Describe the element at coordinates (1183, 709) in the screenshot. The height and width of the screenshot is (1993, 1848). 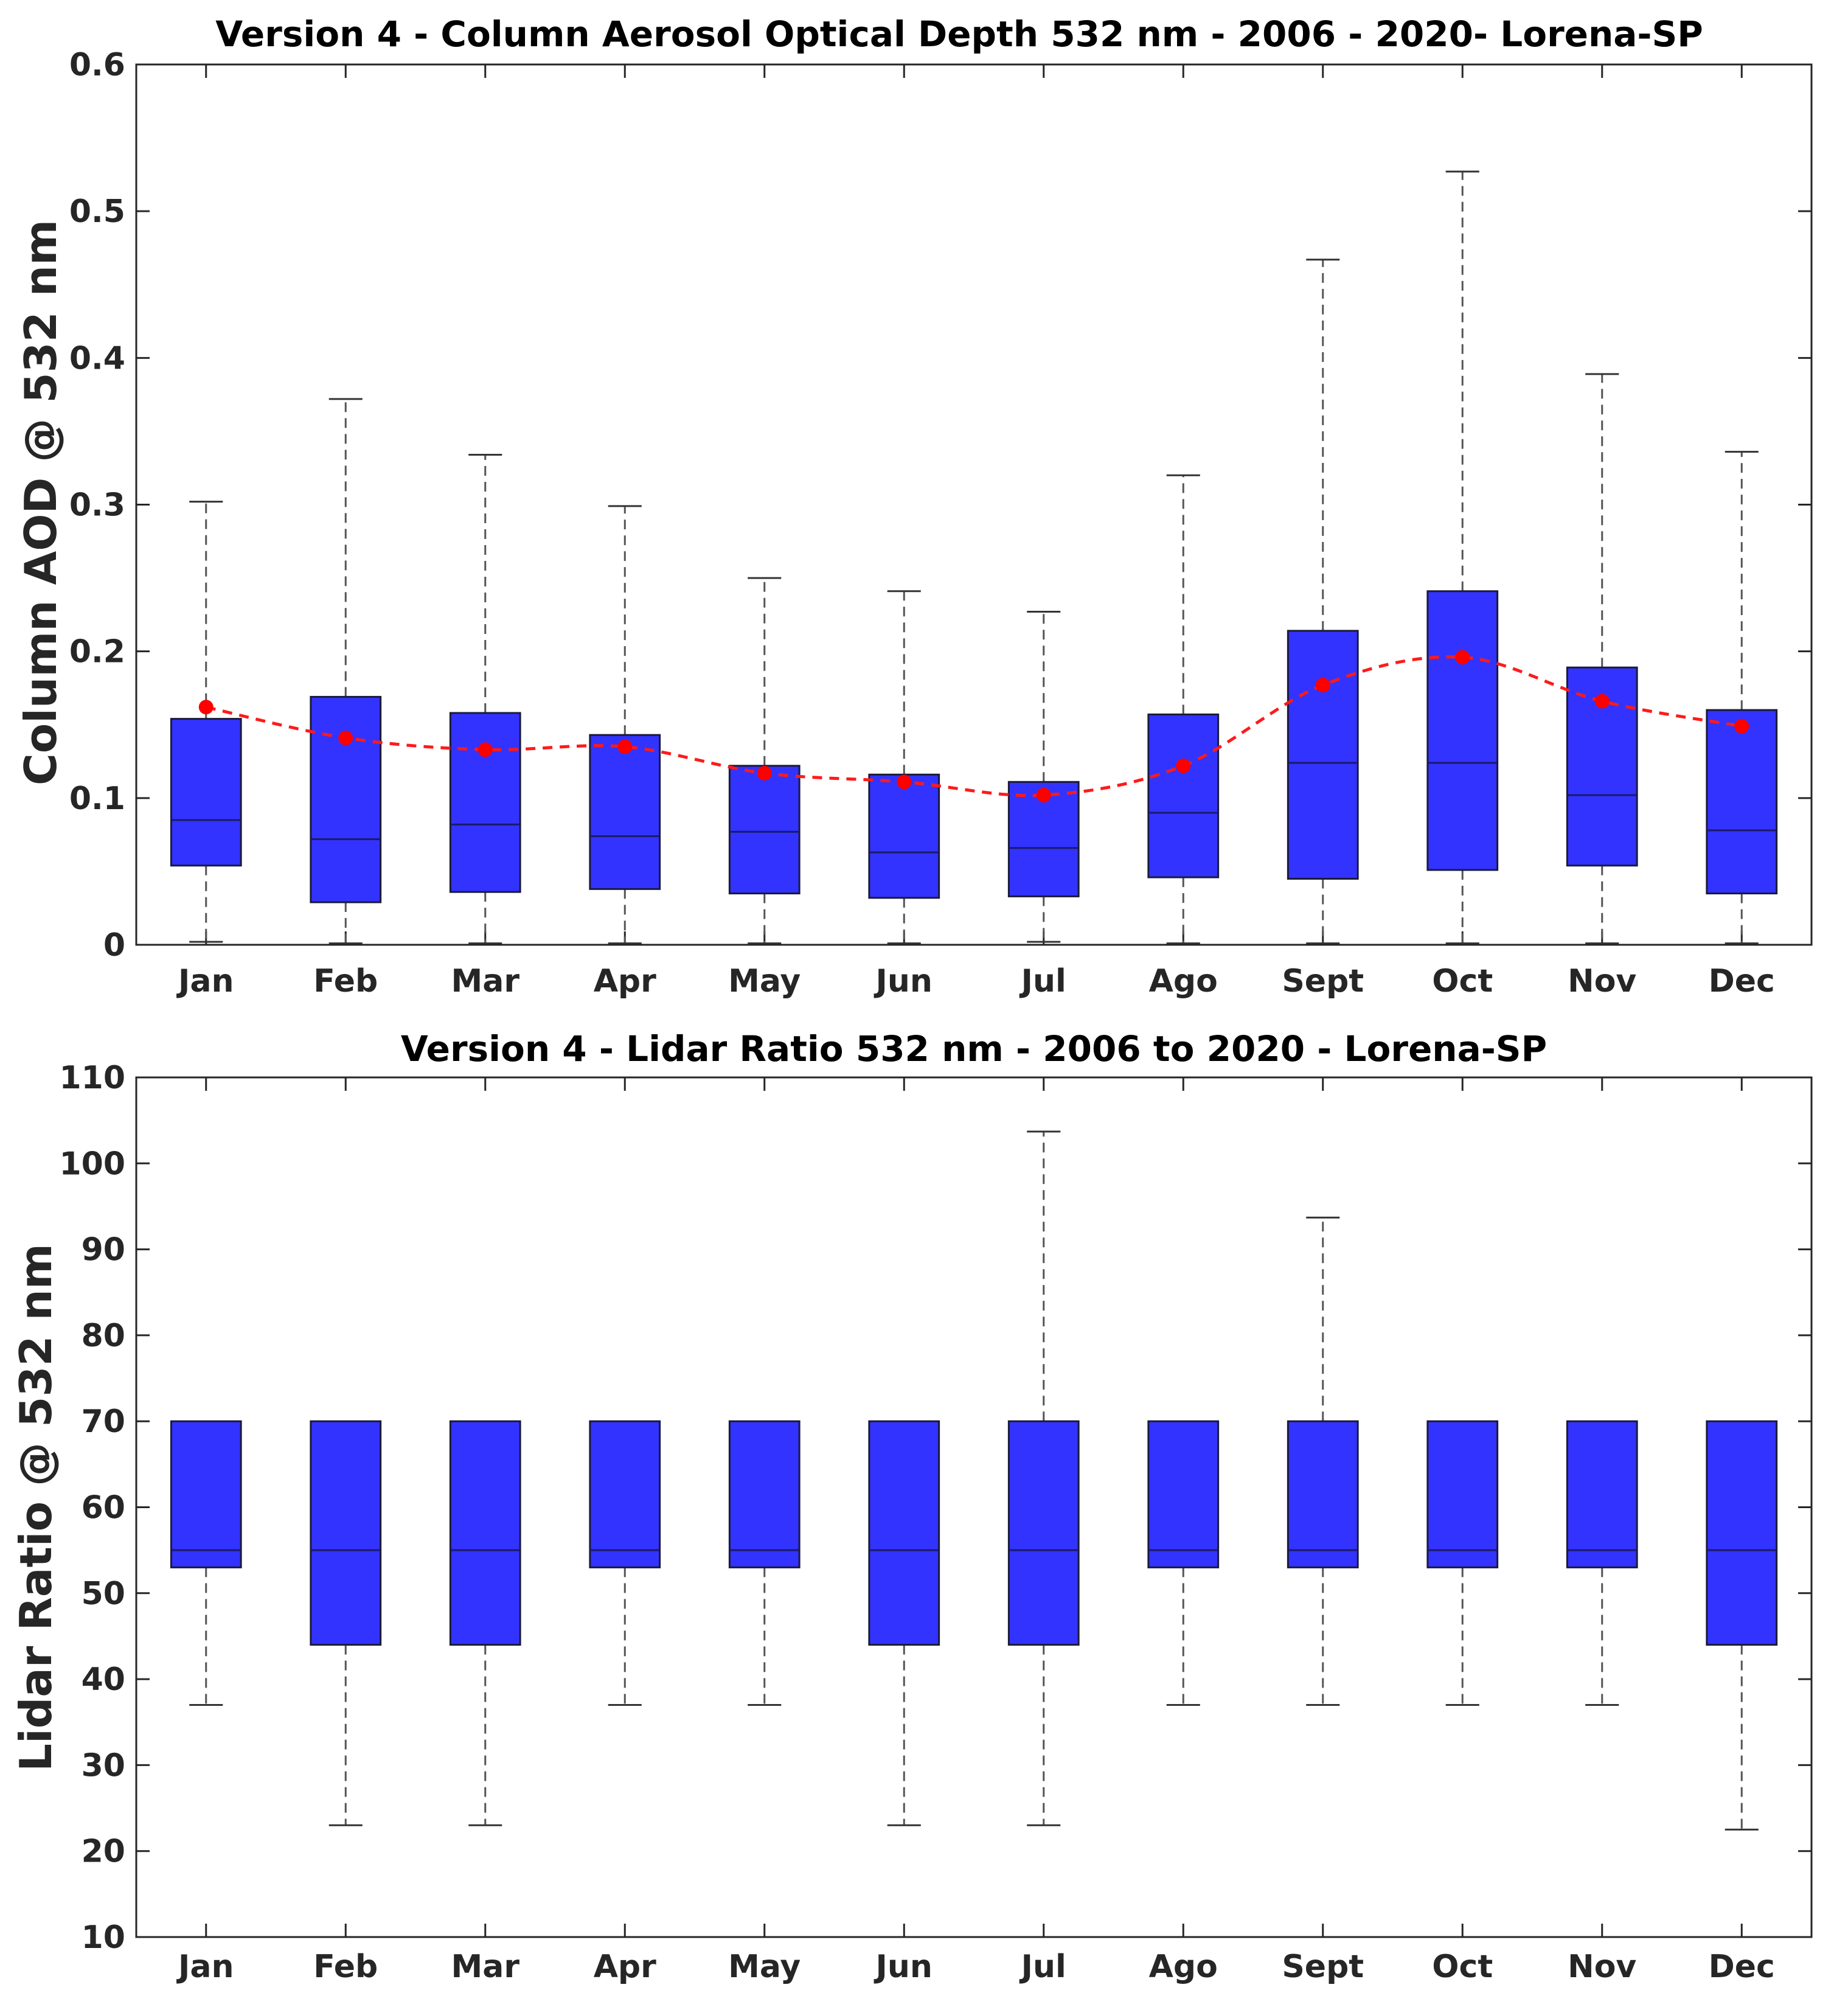
I see `aod-box-ago` at that location.